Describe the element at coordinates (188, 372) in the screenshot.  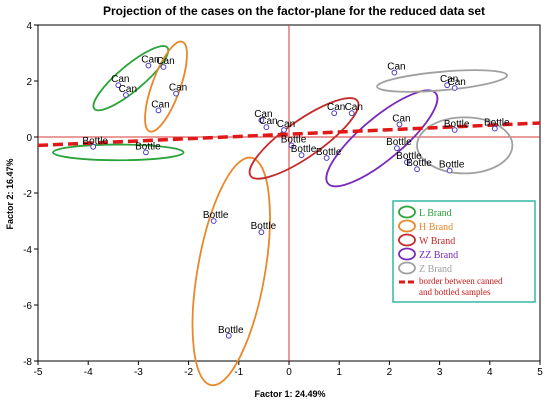
I see `x-tick-label: -2` at that location.